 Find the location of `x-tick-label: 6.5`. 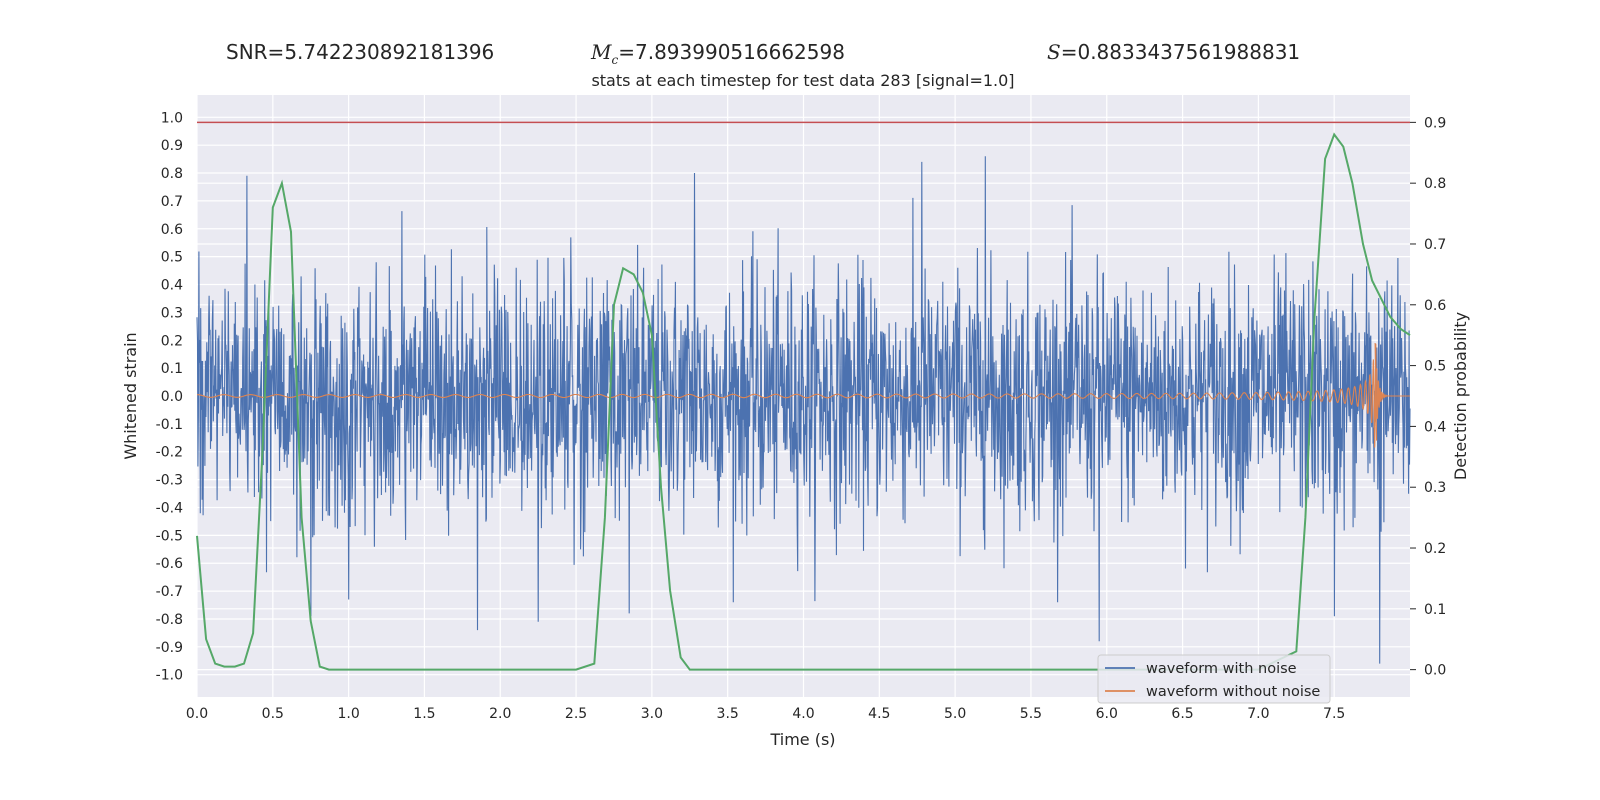

x-tick-label: 6.5 is located at coordinates (1182, 714).